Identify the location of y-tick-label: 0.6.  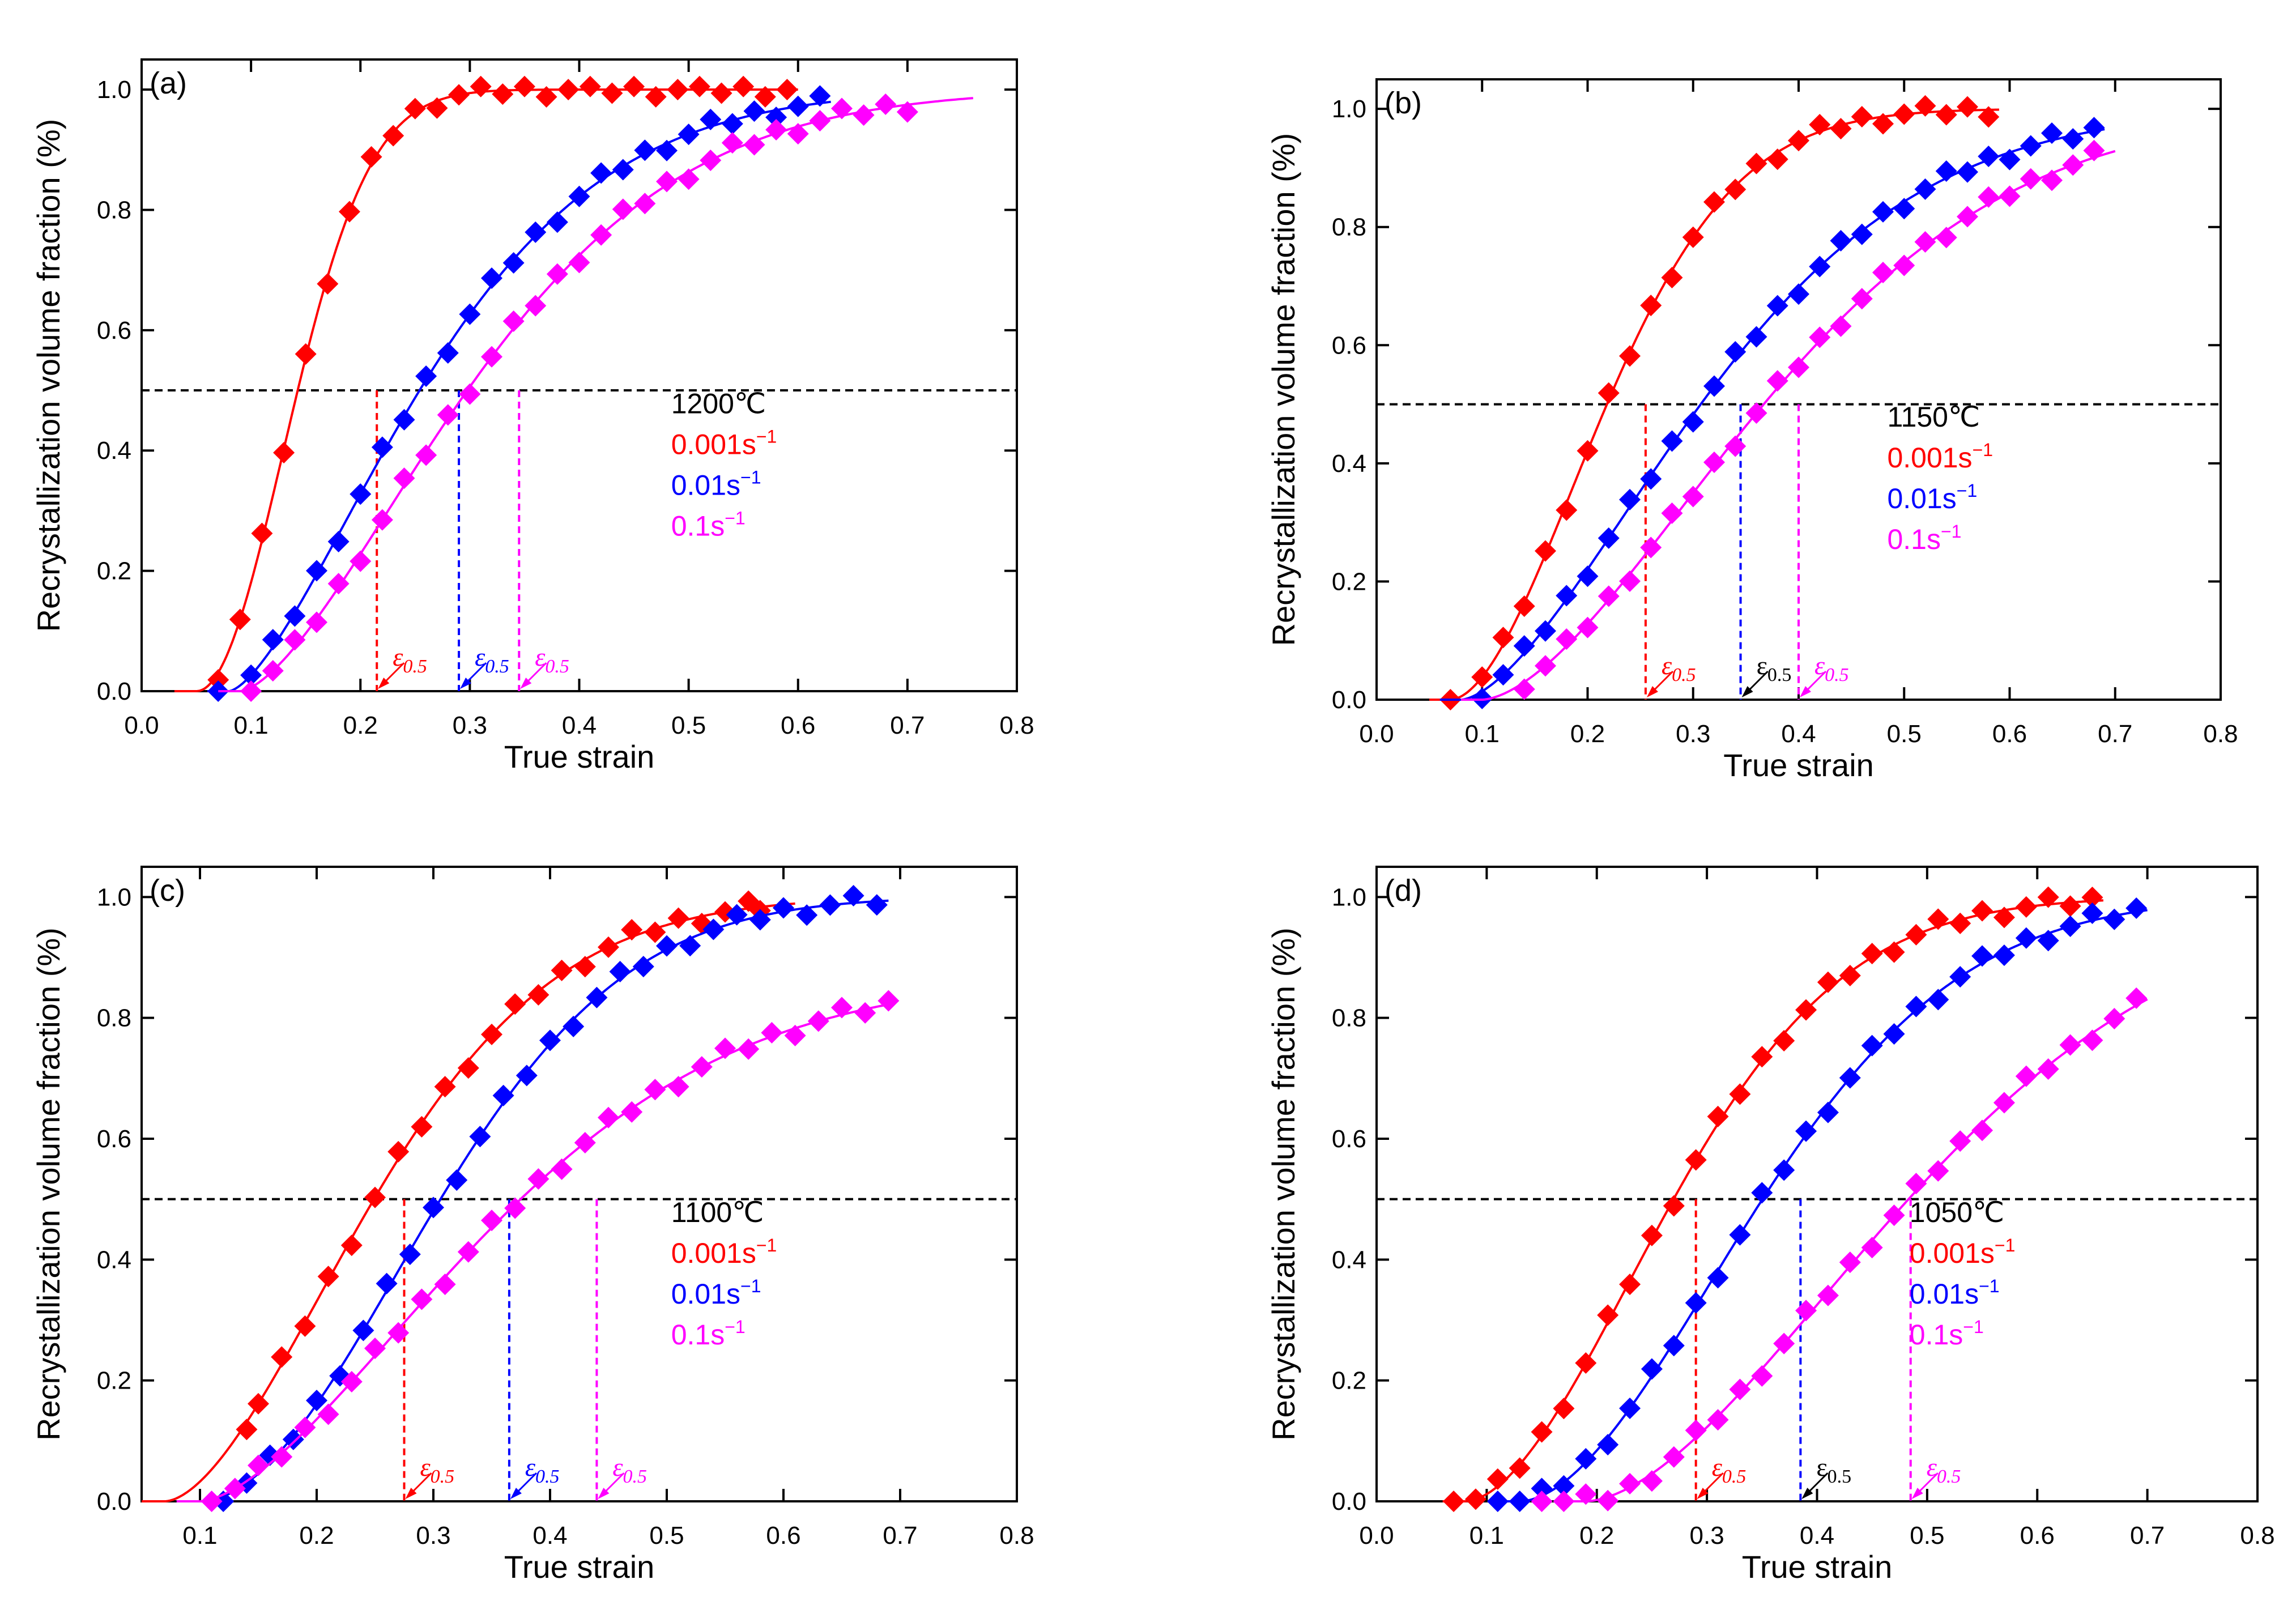
(114, 331).